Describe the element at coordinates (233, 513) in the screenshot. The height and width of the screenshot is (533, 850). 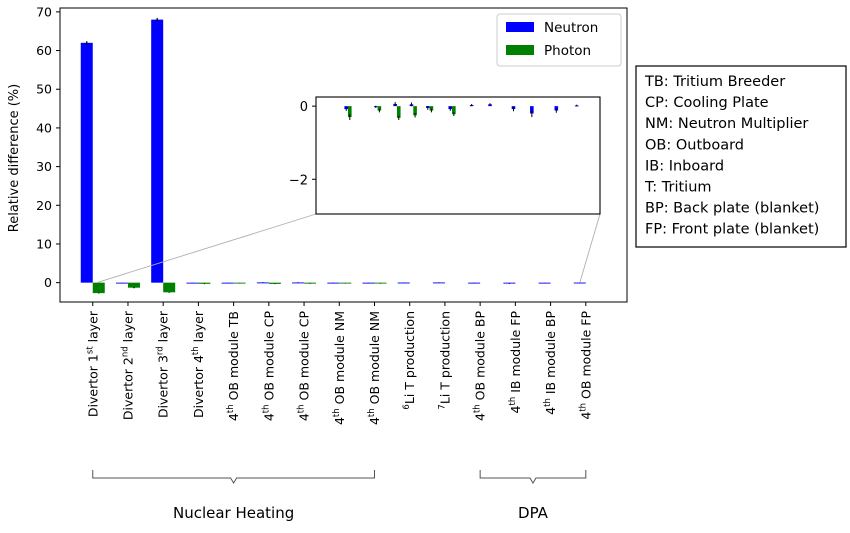
I see `group-label: Nuclear Heating` at that location.